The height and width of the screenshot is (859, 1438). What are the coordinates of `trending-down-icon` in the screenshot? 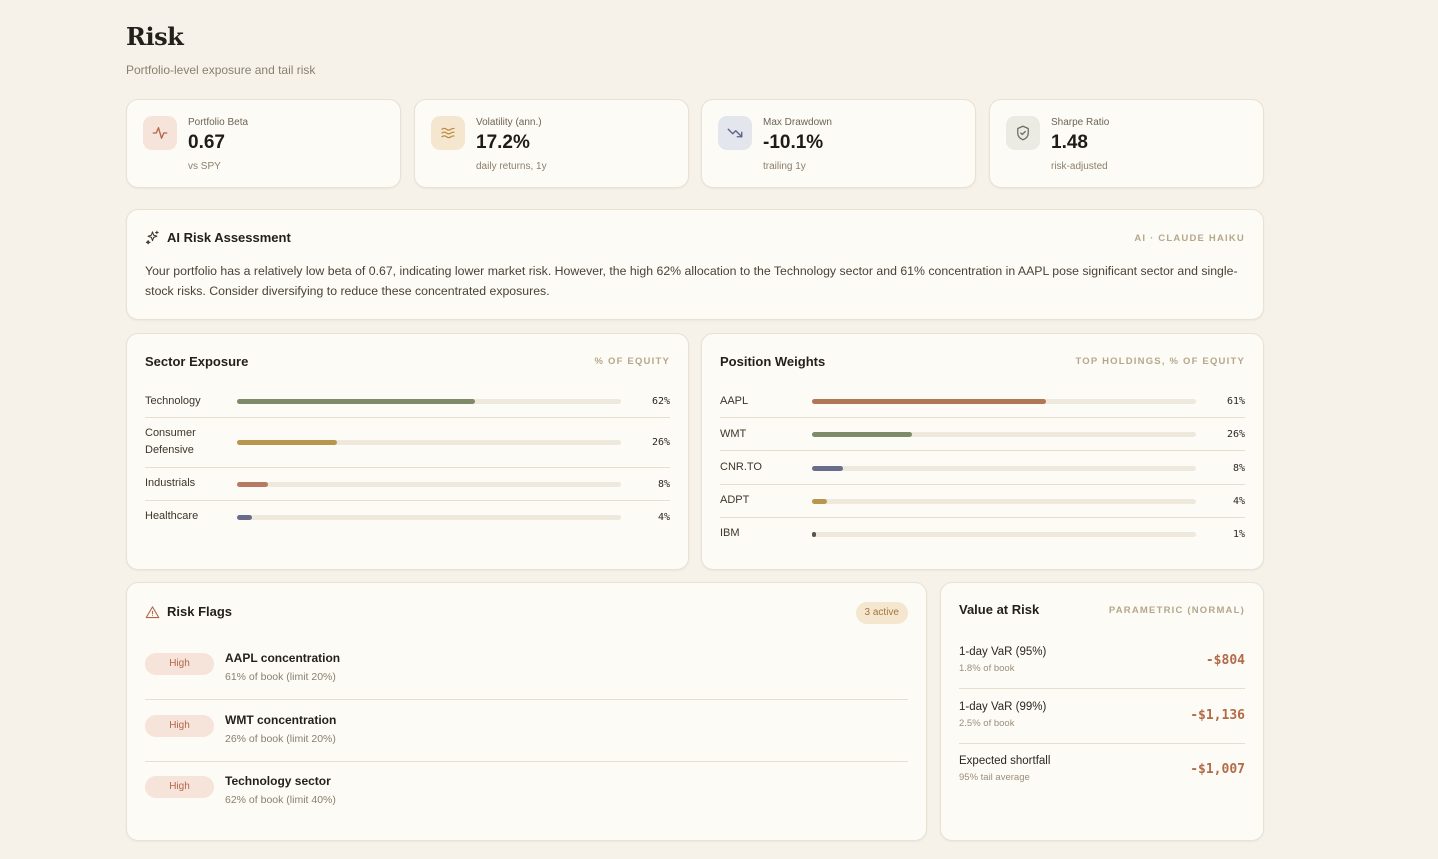 It's located at (735, 133).